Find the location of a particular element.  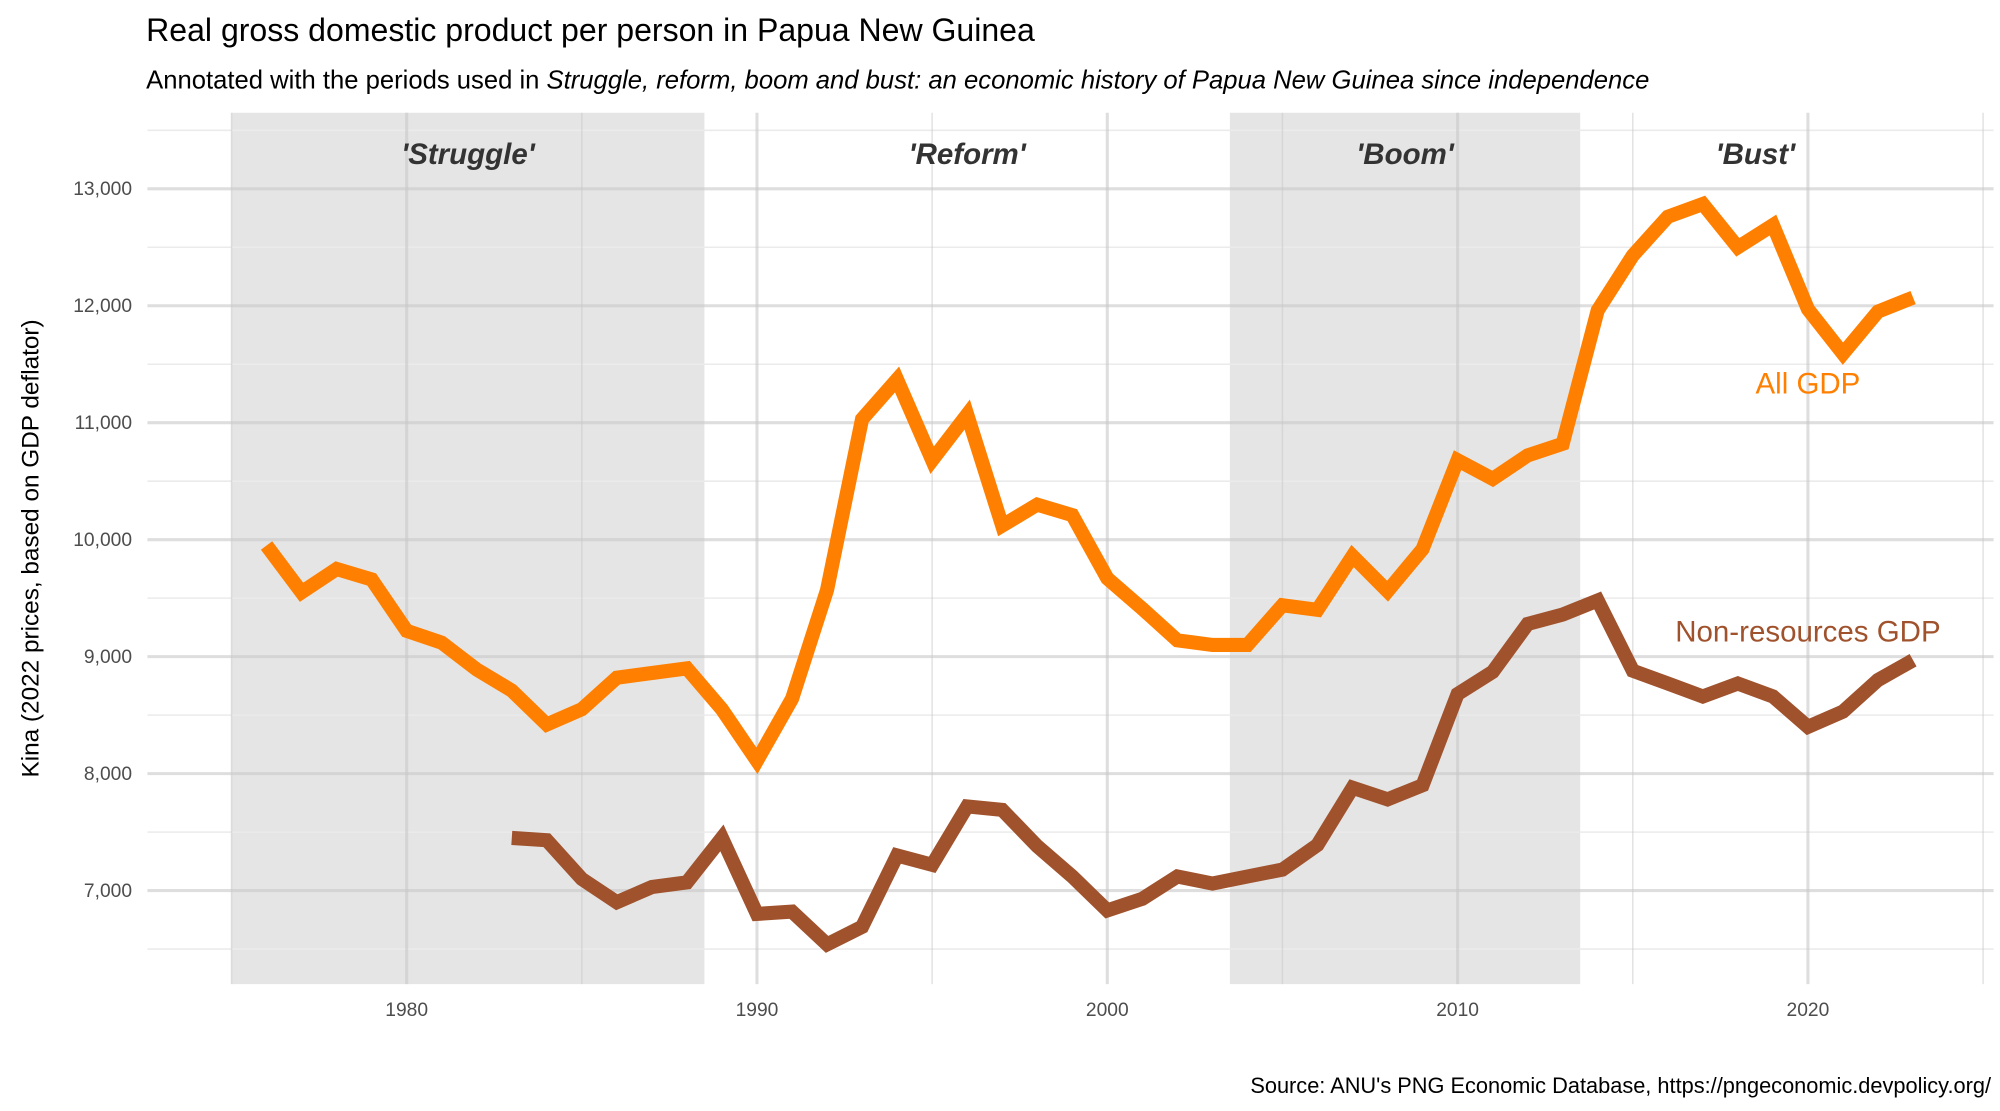

period-labels: 'Struggle' 'Reform' 'Boom' 'Bust' is located at coordinates (1098, 154).